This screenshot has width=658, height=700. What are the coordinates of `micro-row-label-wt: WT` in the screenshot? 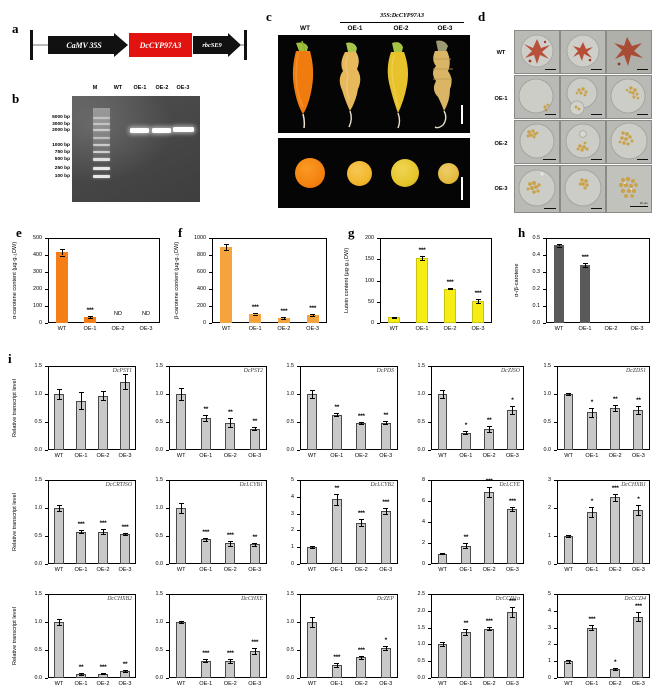 It's located at (501, 53).